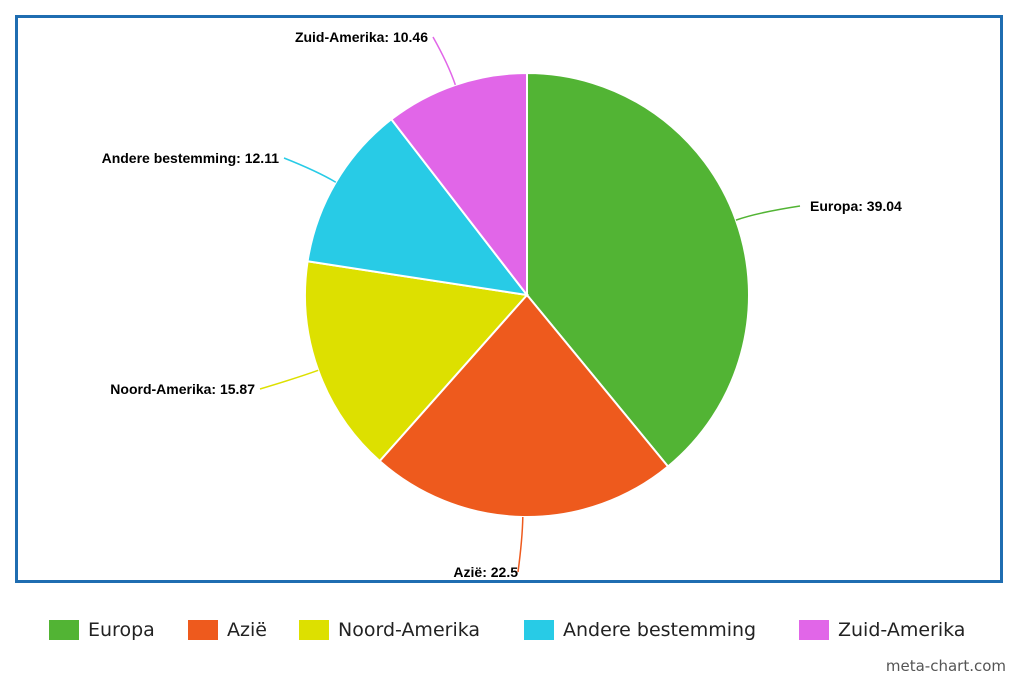 Image resolution: width=1024 pixels, height=683 pixels. I want to click on legend-item-noord-amerika: Noord-Amerika, so click(389, 630).